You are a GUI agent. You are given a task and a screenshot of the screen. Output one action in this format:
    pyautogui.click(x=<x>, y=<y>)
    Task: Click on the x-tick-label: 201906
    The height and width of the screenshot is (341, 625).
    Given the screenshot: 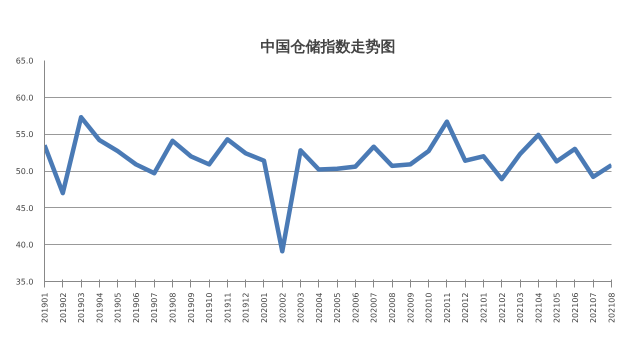 What is the action you would take?
    pyautogui.click(x=136, y=308)
    